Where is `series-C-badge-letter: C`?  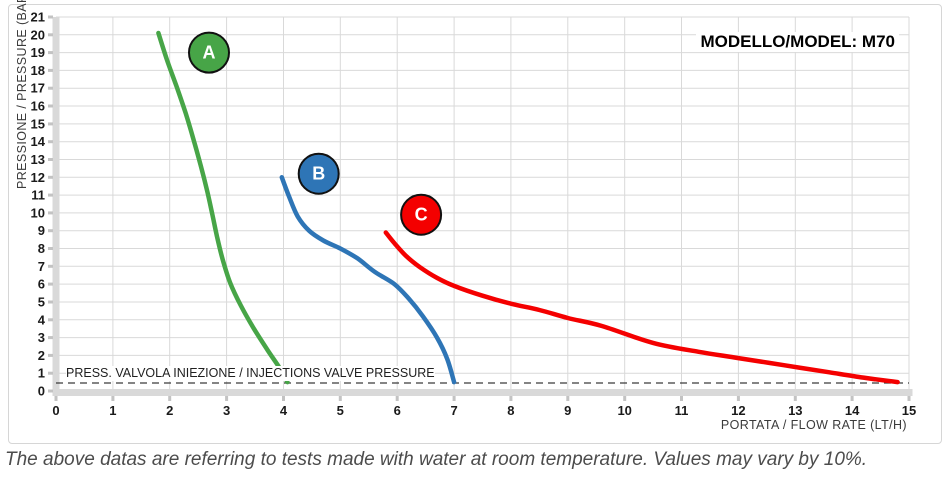 series-C-badge-letter: C is located at coordinates (421, 215).